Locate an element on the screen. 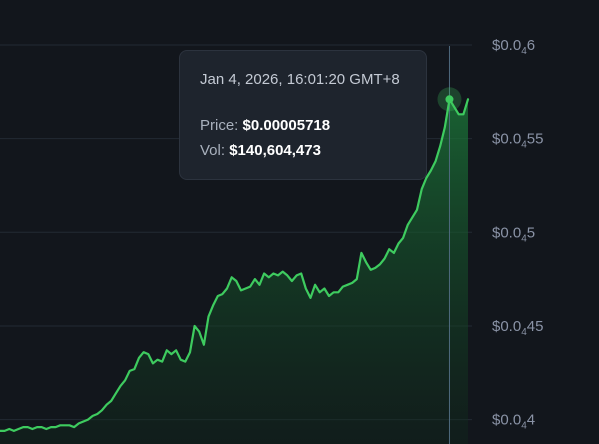 The height and width of the screenshot is (444, 599). tooltip-vol-row: Vol: $140,604,473 is located at coordinates (260, 150).